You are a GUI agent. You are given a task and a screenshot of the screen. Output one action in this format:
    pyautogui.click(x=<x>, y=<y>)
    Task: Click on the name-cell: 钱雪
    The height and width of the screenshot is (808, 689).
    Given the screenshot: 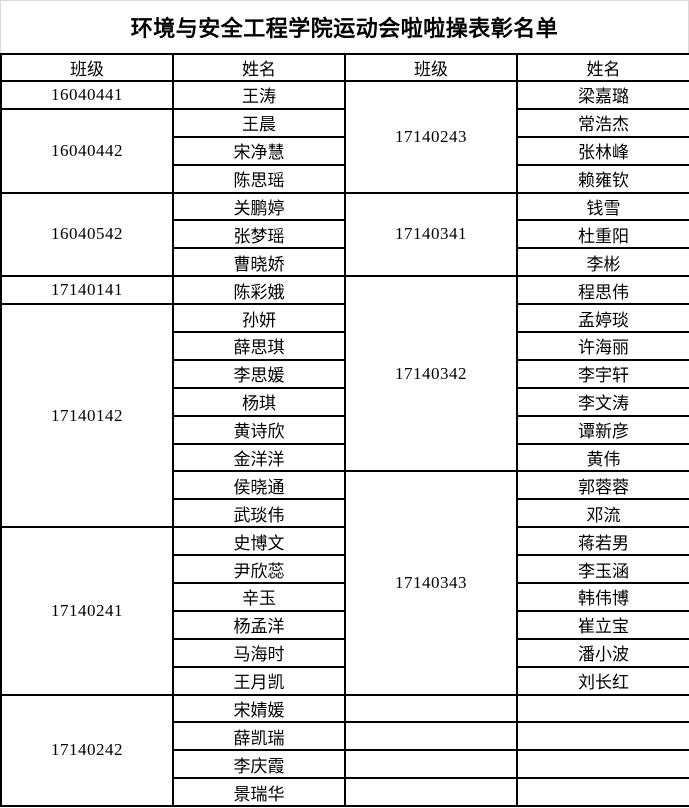 What is the action you would take?
    pyautogui.click(x=602, y=206)
    